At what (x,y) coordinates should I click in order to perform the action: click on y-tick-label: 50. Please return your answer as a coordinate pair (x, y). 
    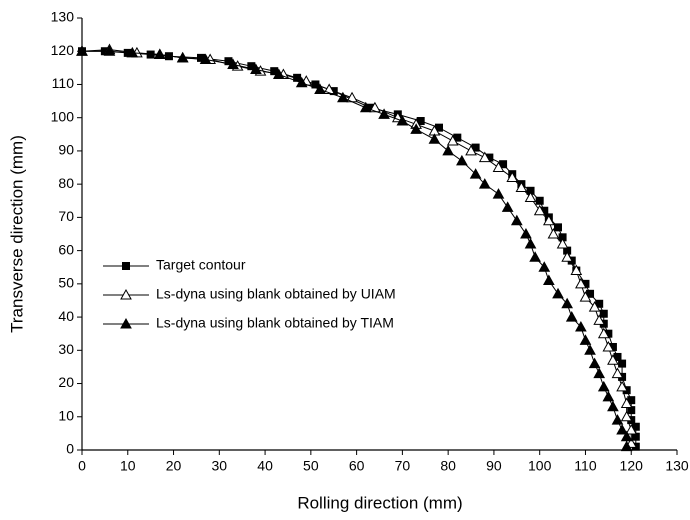
    Looking at the image, I should click on (66, 283).